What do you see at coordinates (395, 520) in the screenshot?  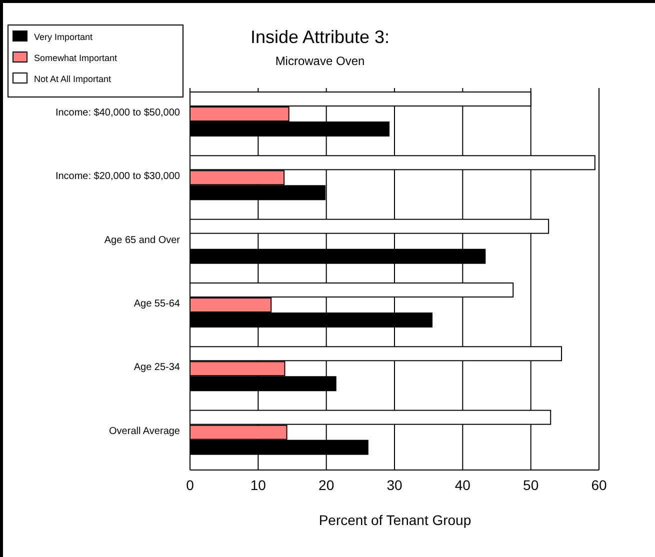 I see `x-axis-title: Percent of Tenant Group` at bounding box center [395, 520].